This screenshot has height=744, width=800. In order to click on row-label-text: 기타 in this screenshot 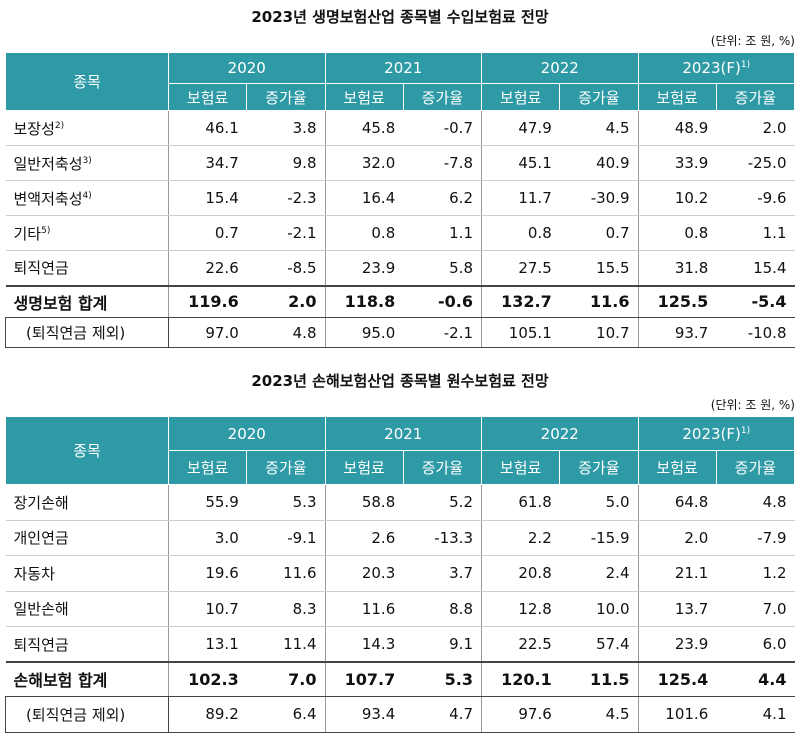, I will do `click(27, 233)`.